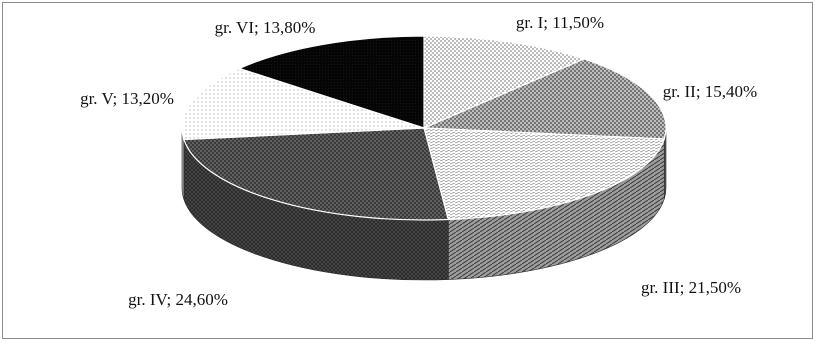 Image resolution: width=817 pixels, height=343 pixels. Describe the element at coordinates (560, 22) in the screenshot. I see `data-label-1: gr. I; 11,50%` at that location.